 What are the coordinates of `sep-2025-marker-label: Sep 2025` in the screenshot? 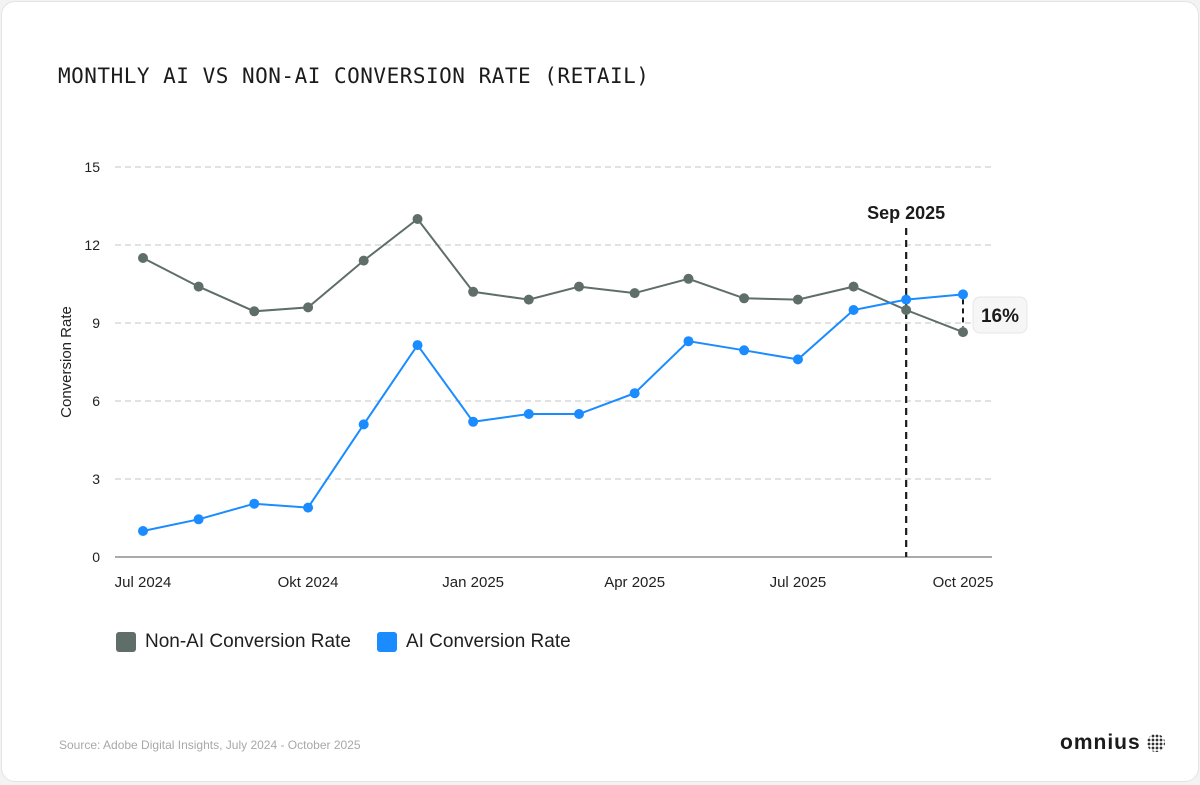 It's located at (906, 213).